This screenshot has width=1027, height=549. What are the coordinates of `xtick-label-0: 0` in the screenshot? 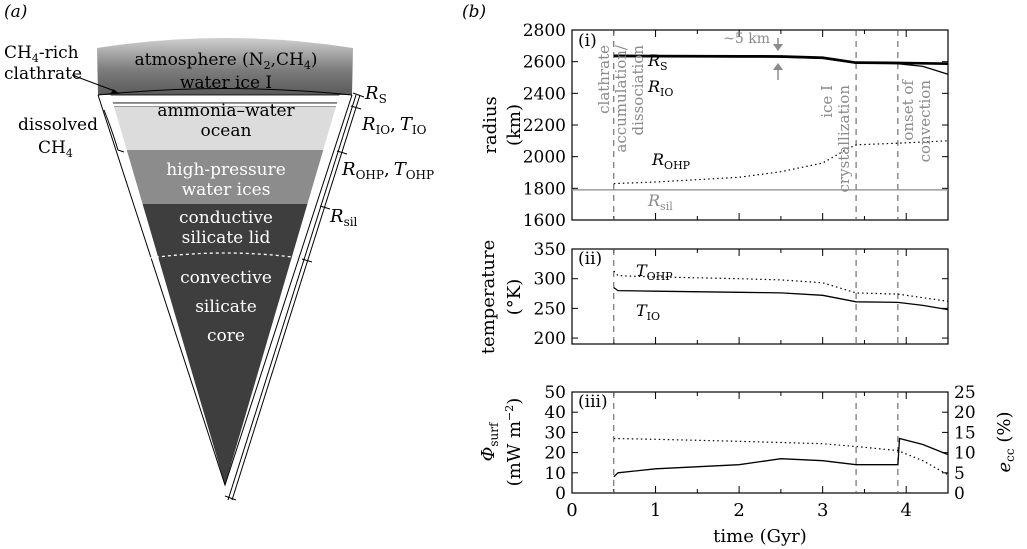 It's located at (571, 510).